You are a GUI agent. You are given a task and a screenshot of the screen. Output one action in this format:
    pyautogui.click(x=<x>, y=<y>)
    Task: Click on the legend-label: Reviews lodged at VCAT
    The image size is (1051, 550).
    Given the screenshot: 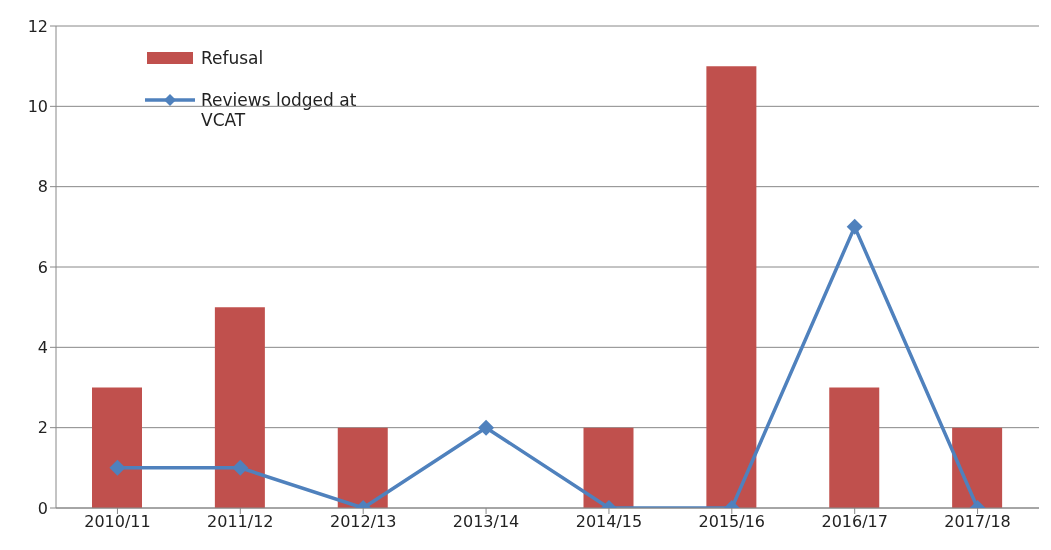 What is the action you would take?
    pyautogui.click(x=279, y=110)
    